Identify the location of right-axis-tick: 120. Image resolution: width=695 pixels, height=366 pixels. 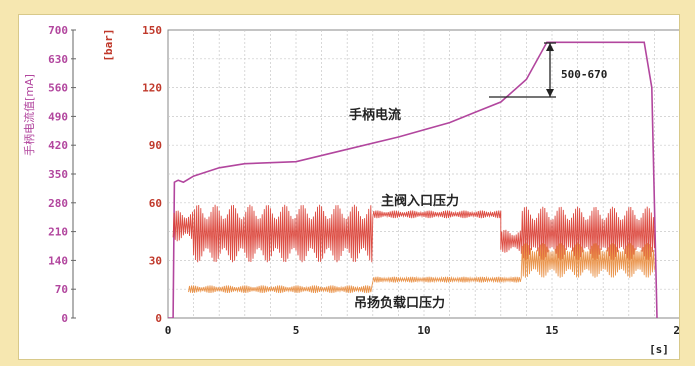
(152, 88).